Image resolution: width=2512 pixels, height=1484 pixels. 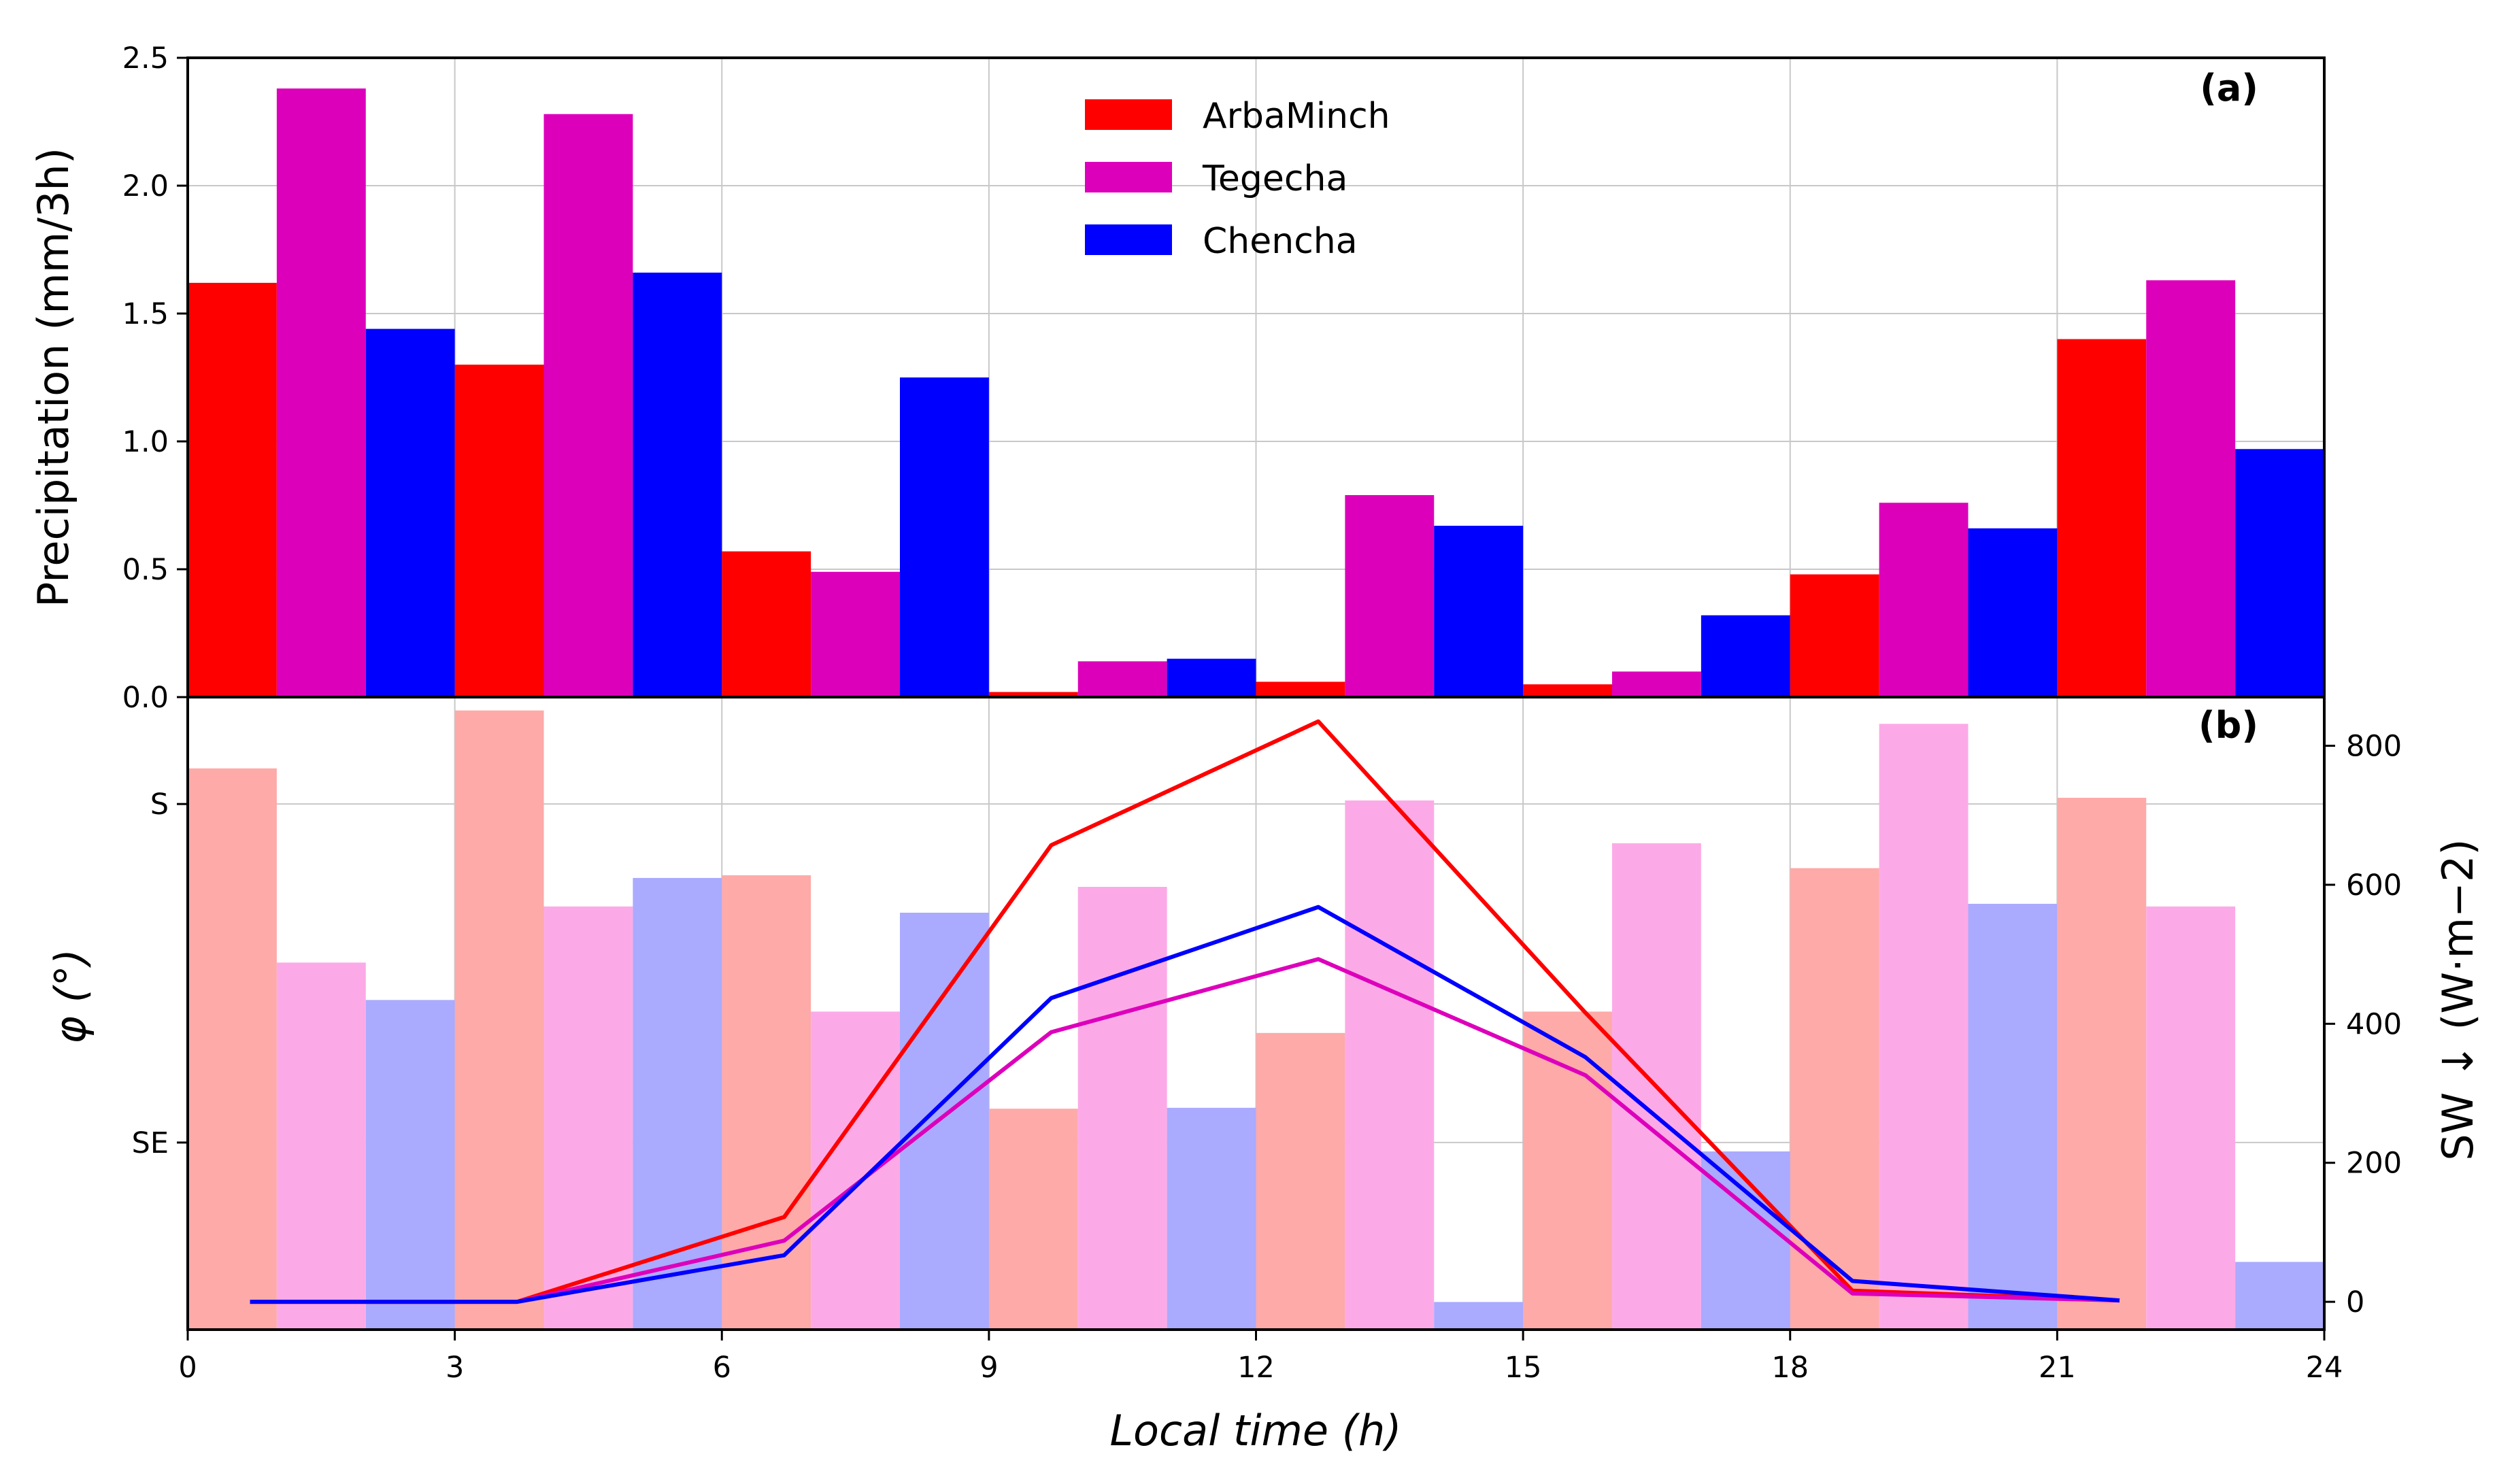 What do you see at coordinates (2458, 1000) in the screenshot?
I see `panel-b-ylabel-right: SW ↓ (W·m−2)` at bounding box center [2458, 1000].